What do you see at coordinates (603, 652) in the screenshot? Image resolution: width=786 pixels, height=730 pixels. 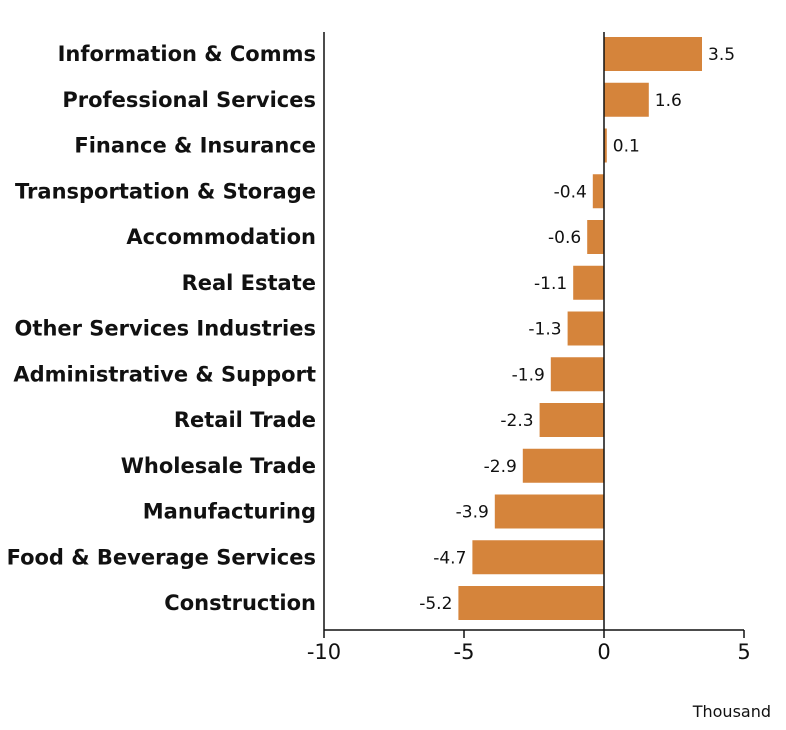 I see `x-tick-label: 0` at bounding box center [603, 652].